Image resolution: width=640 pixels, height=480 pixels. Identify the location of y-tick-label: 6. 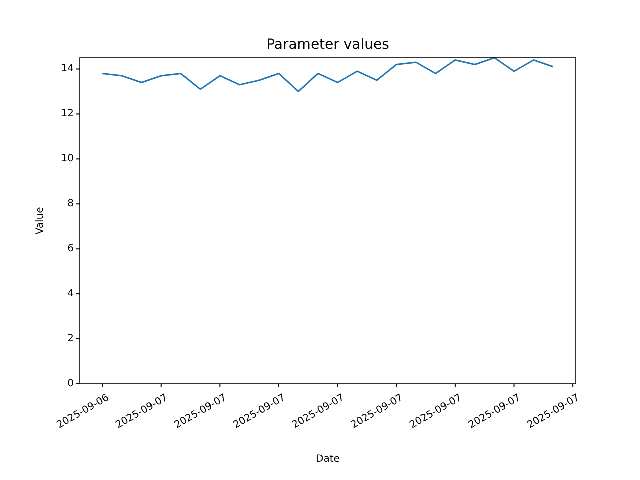
(71, 249).